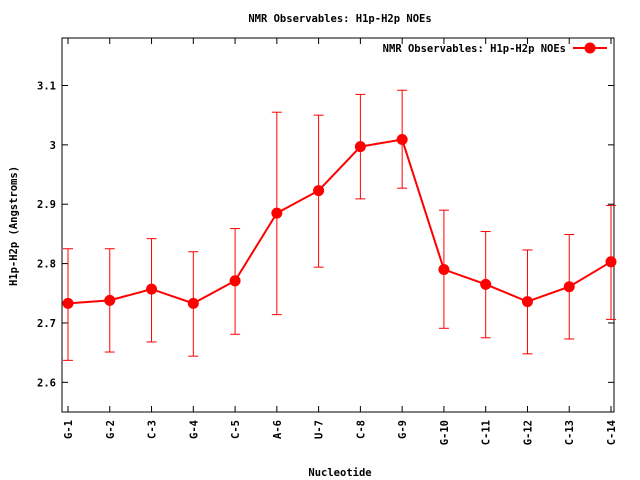 The width and height of the screenshot is (640, 480). What do you see at coordinates (53, 146) in the screenshot?
I see `y-tick-label: 3` at bounding box center [53, 146].